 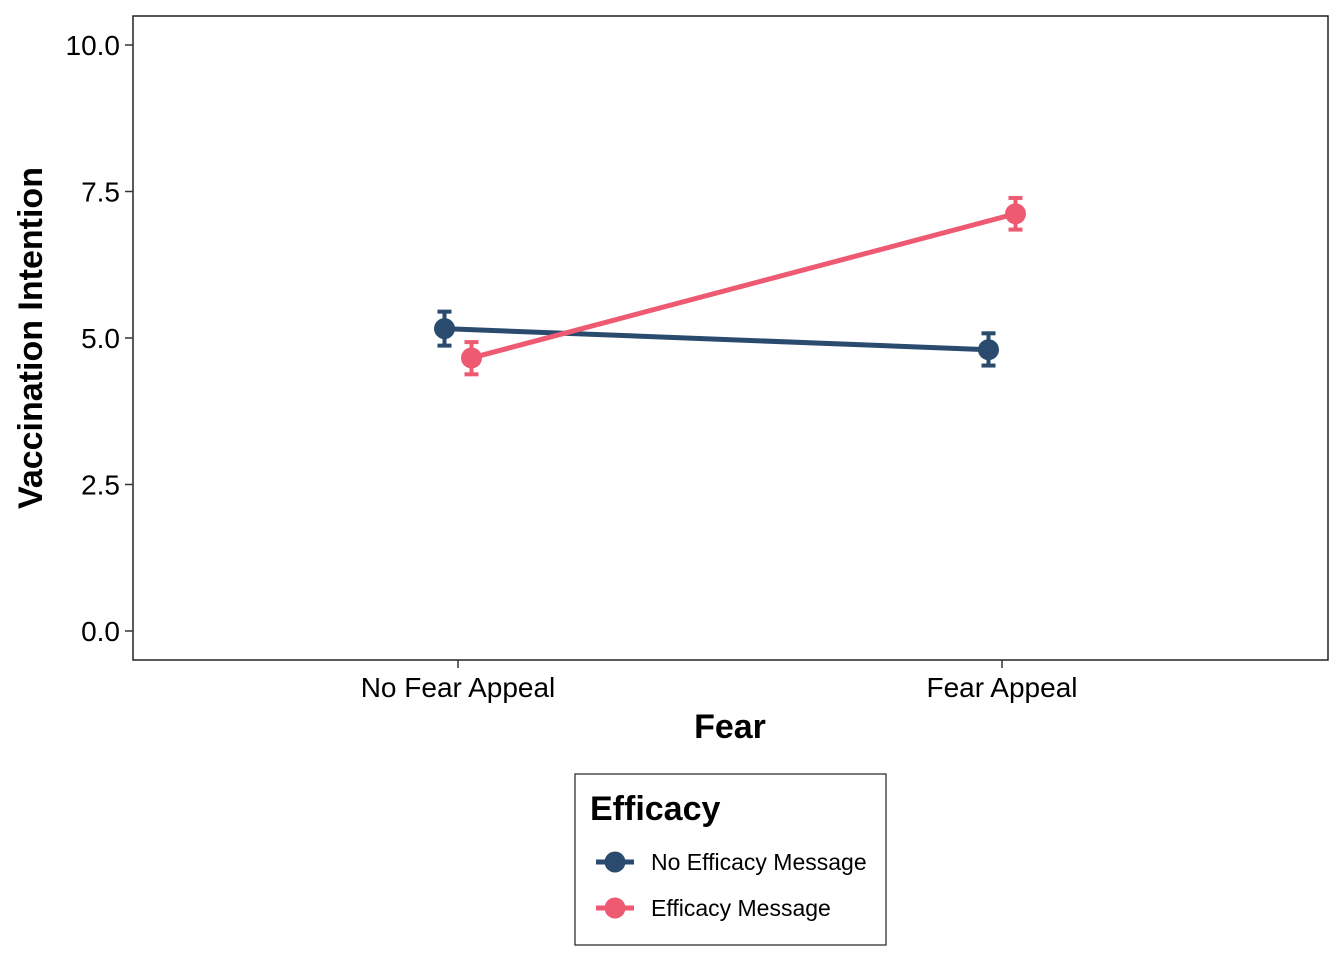 What do you see at coordinates (31, 338) in the screenshot?
I see `y-axis-title: Vaccination Intention` at bounding box center [31, 338].